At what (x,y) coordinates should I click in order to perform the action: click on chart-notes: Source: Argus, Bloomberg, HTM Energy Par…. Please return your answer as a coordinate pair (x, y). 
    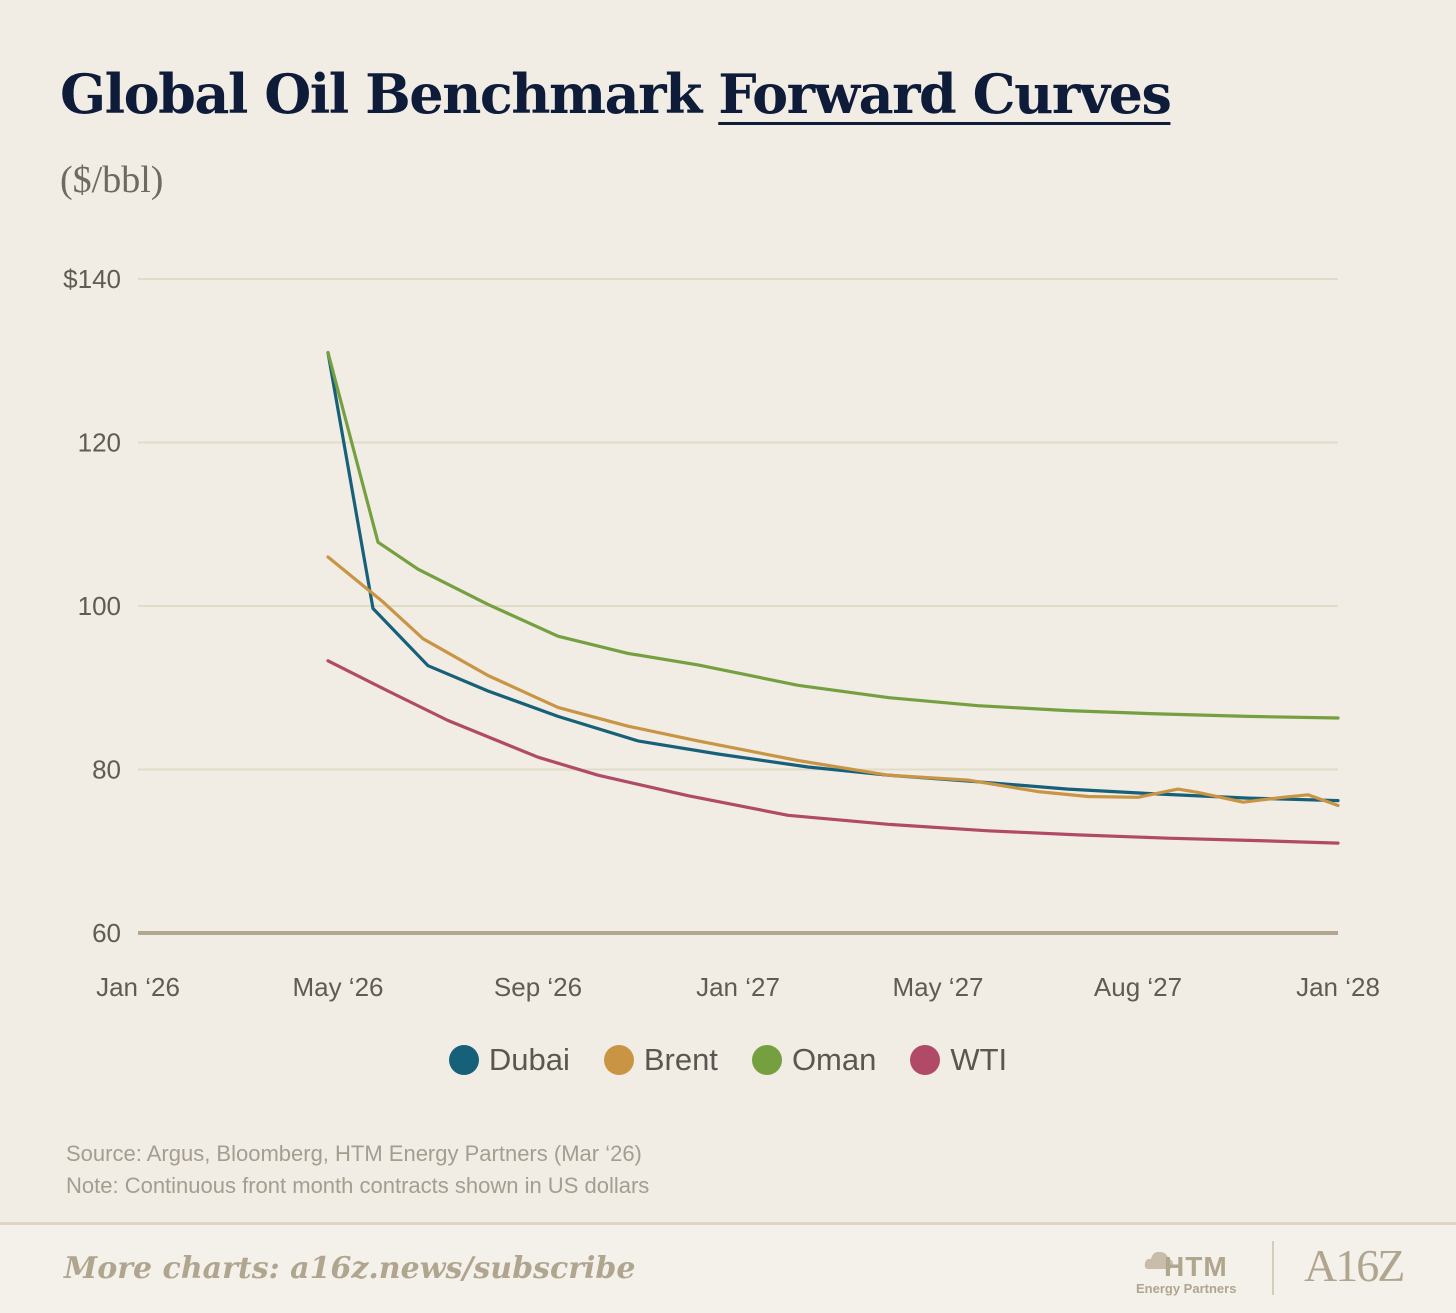
    Looking at the image, I should click on (357, 1170).